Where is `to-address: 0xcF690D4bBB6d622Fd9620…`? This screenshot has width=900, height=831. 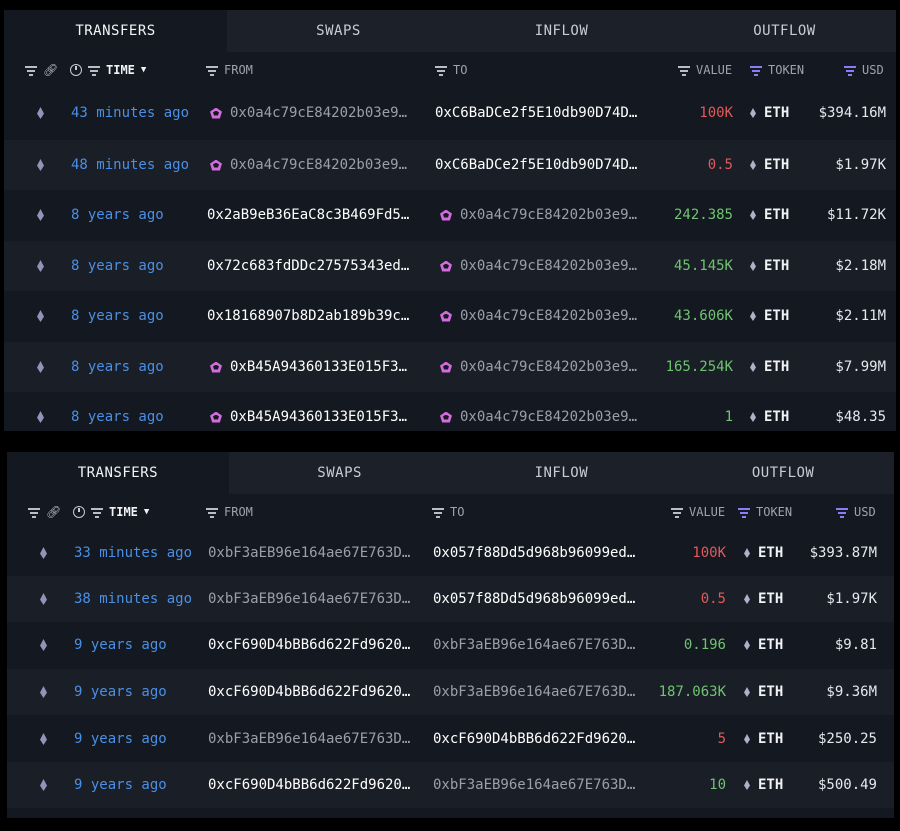 to-address: 0xcF690D4bBB6d622Fd9620… is located at coordinates (538, 739).